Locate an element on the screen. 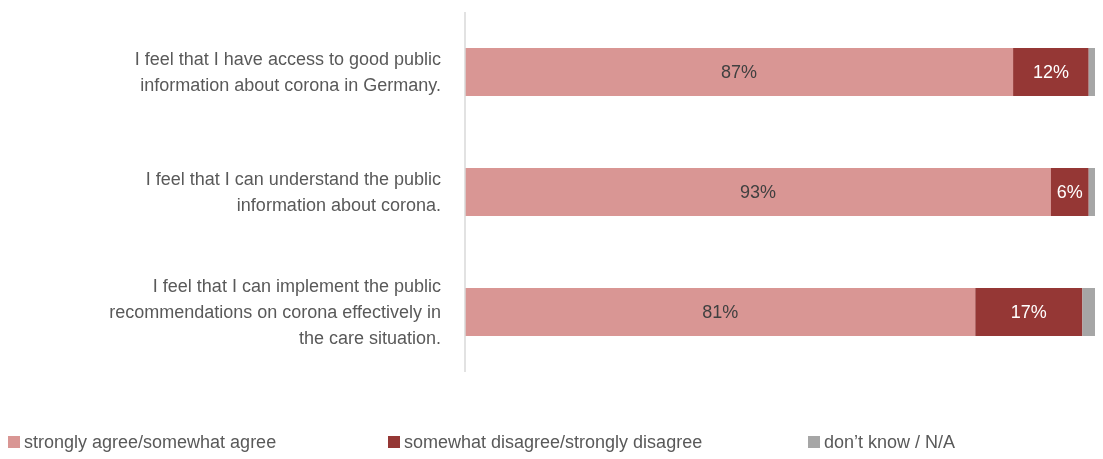 The height and width of the screenshot is (459, 1103). data-label: 6% is located at coordinates (1069, 192).